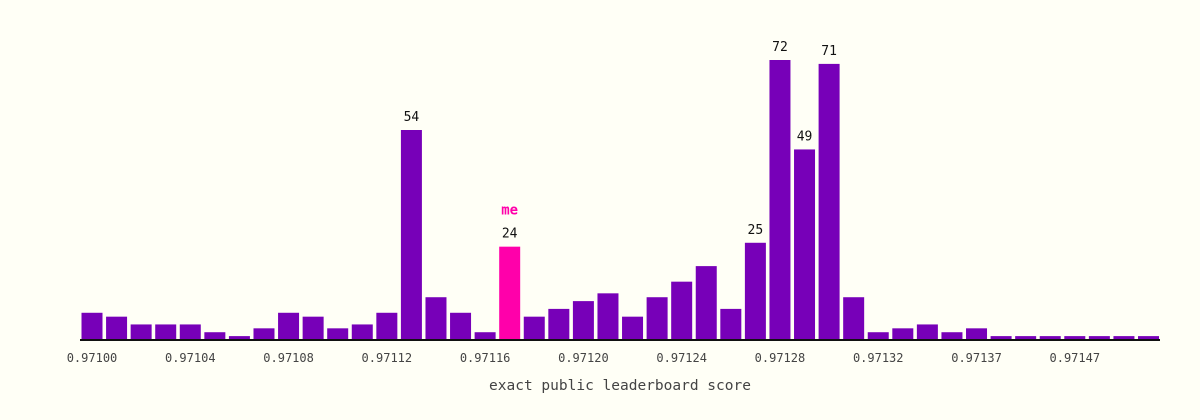  What do you see at coordinates (805, 136) in the screenshot?
I see `bar-value-label: 49` at bounding box center [805, 136].